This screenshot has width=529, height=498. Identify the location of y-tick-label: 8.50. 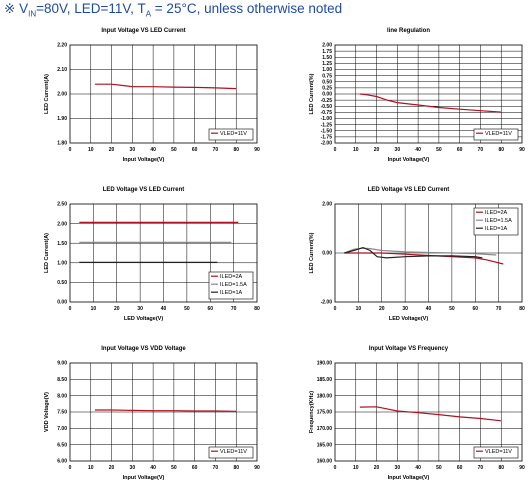
(62, 380).